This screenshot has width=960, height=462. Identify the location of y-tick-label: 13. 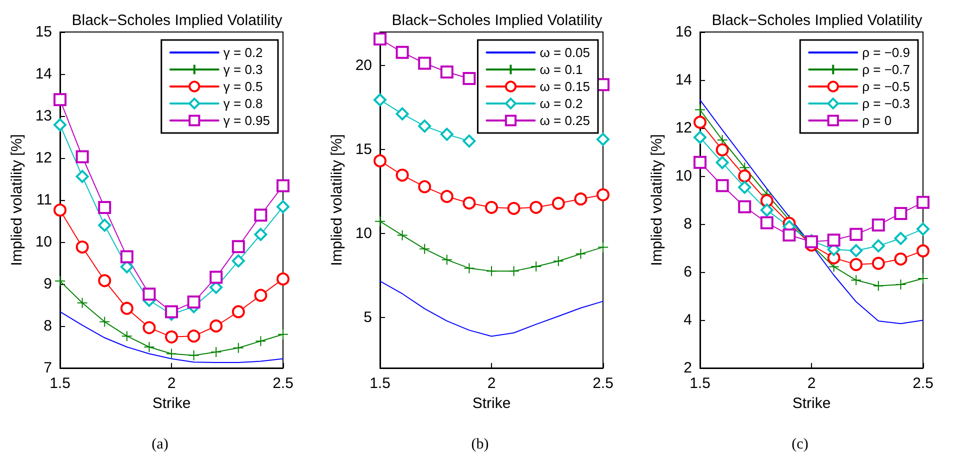
(43, 116).